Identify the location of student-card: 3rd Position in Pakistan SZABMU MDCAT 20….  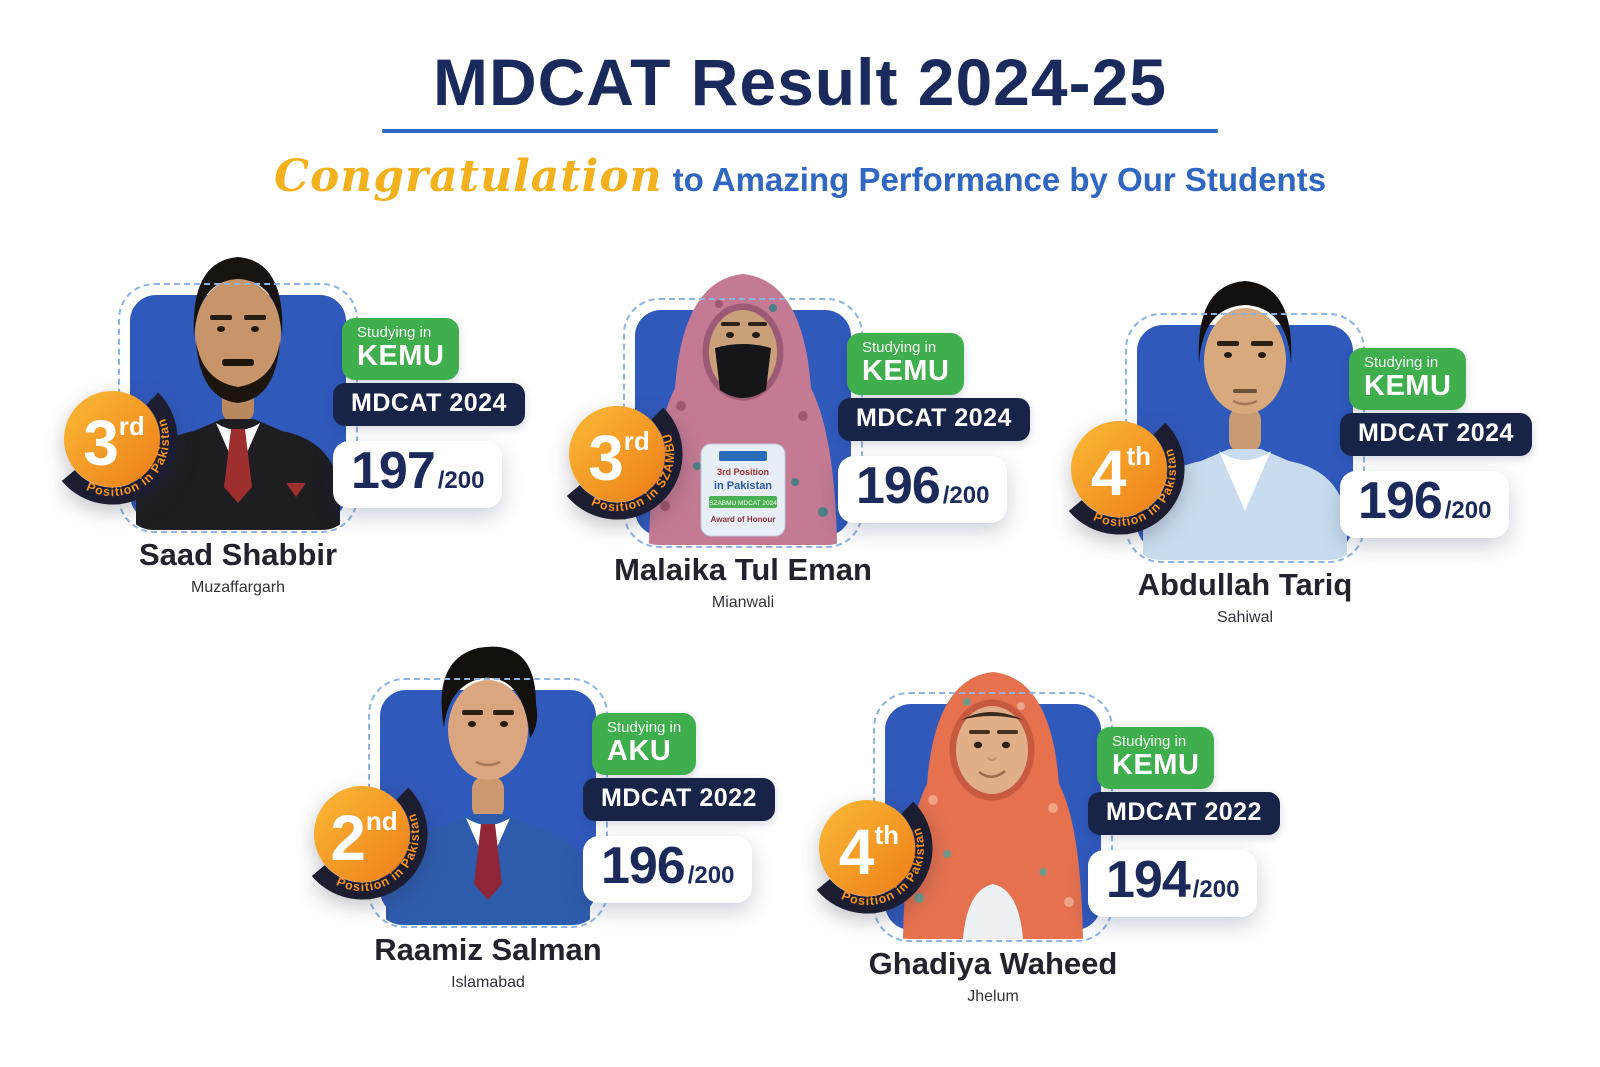
(798, 442).